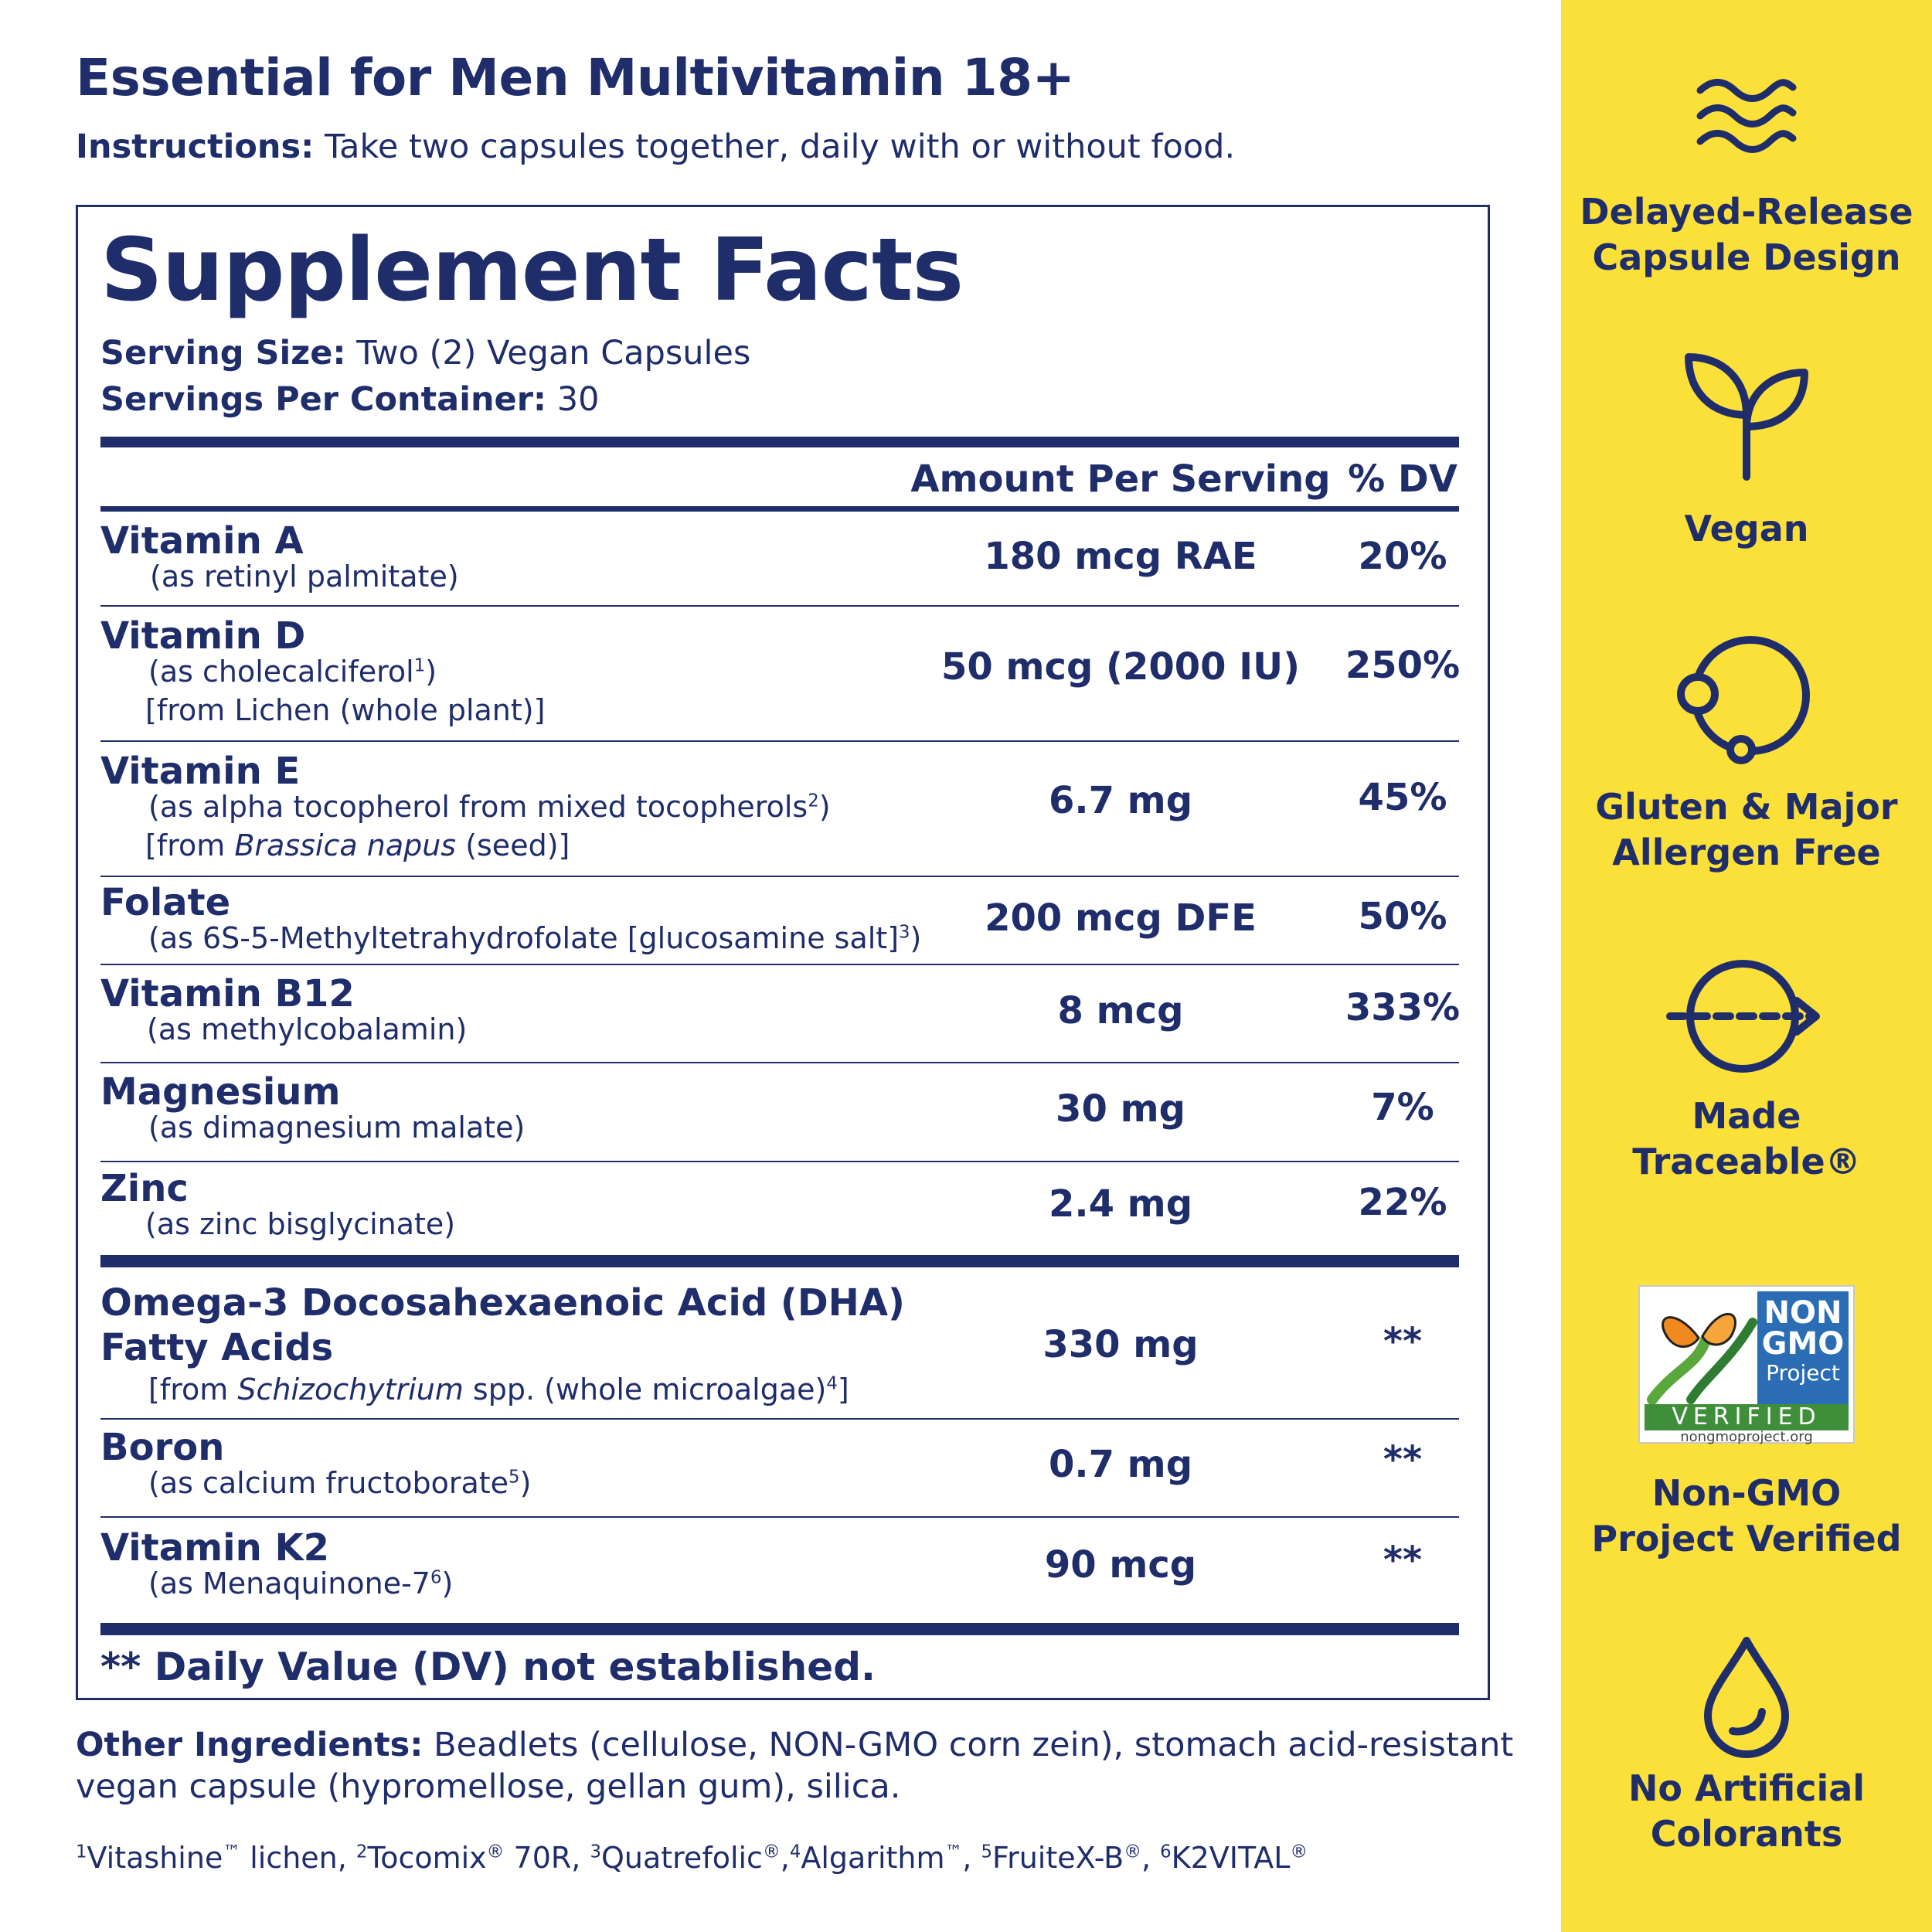 This screenshot has height=1932, width=1932. I want to click on drop-icon, so click(1746, 1698).